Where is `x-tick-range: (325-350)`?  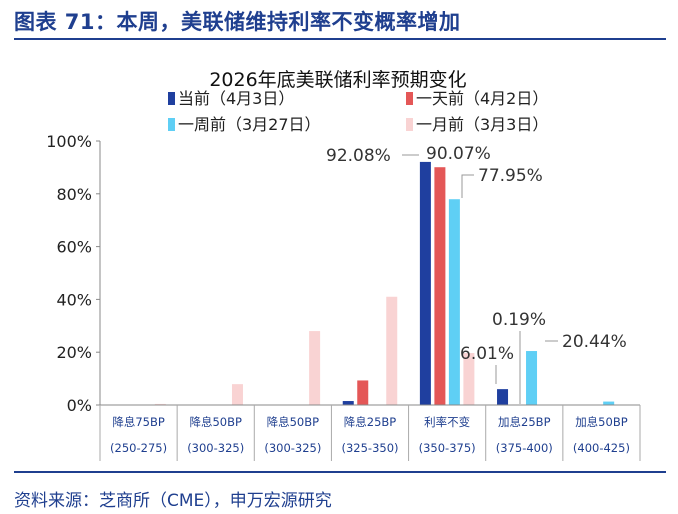
x-tick-range: (325-350) is located at coordinates (369, 448).